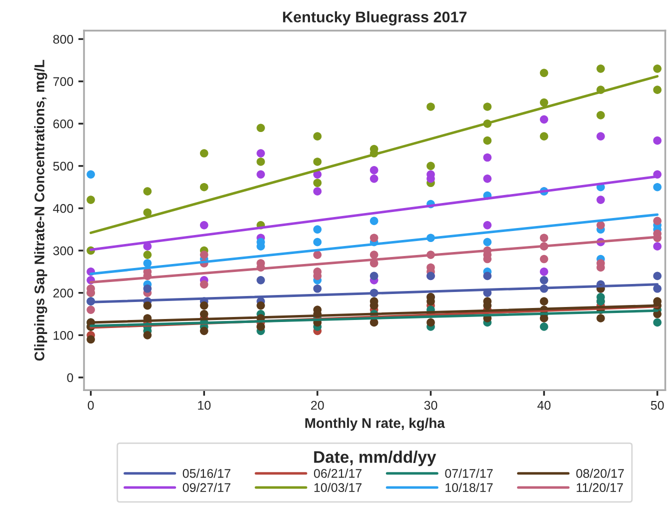 The height and width of the screenshot is (510, 672). Describe the element at coordinates (41, 210) in the screenshot. I see `y-axis-title: Clippings Sap Nitrate-N Concentrations, mg/L` at that location.